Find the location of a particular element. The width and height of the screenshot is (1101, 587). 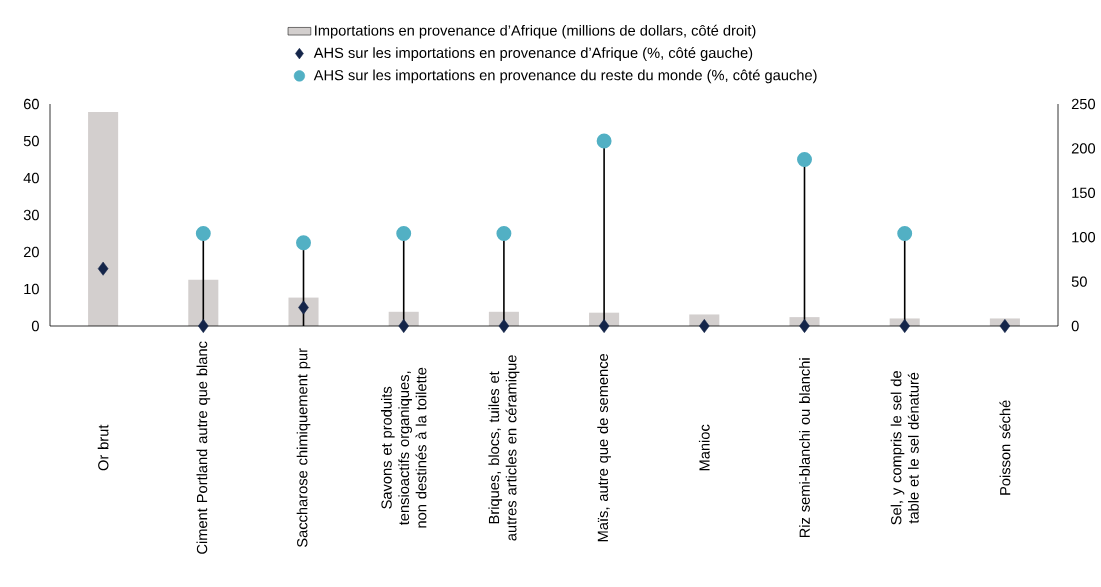

legend-label: AHS sur les importations en provenance d’Afrique (%, côté gauche) is located at coordinates (533, 54).